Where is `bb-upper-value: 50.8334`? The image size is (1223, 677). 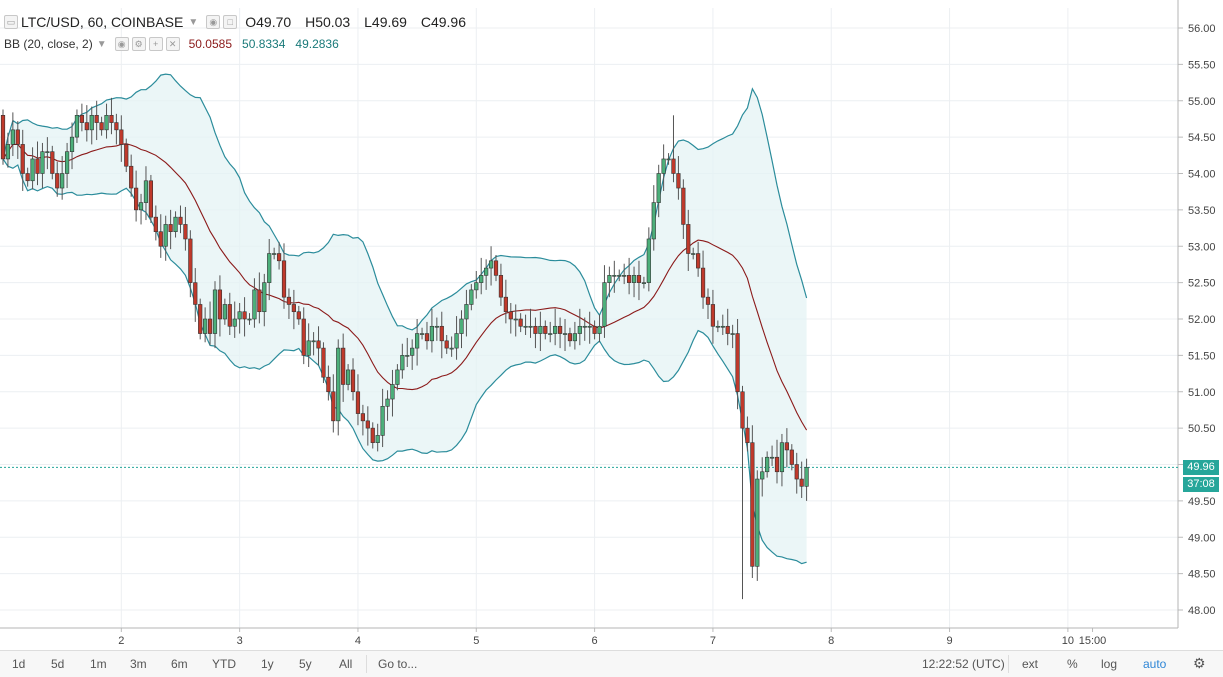 bb-upper-value: 50.8334 is located at coordinates (264, 44).